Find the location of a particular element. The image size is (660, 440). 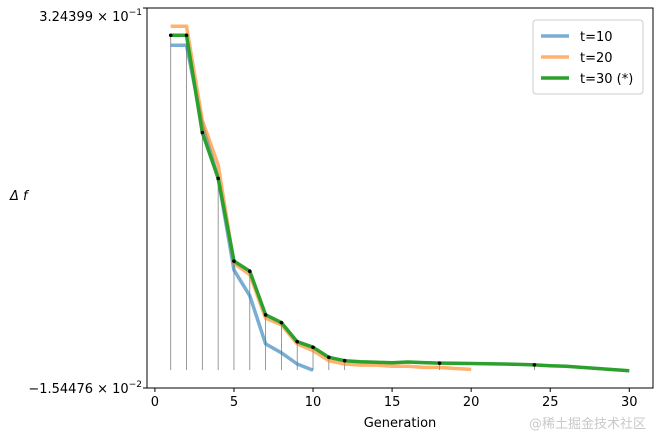

legend-entry-label: t=10 is located at coordinates (596, 37).